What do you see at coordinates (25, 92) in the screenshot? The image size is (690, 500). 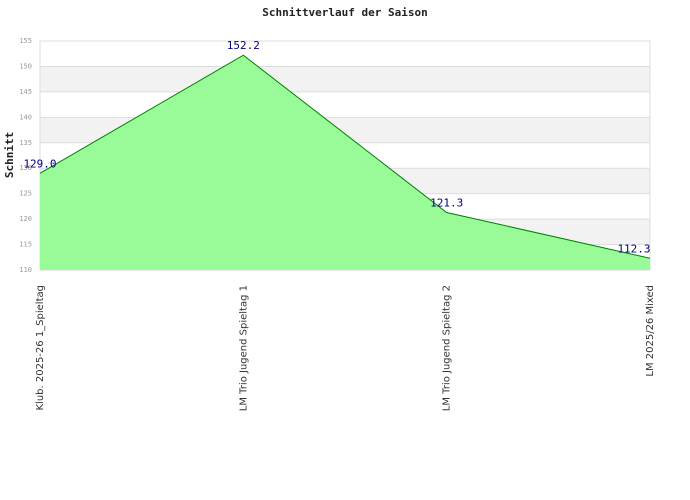 I see `y-tick-label: 145` at bounding box center [25, 92].